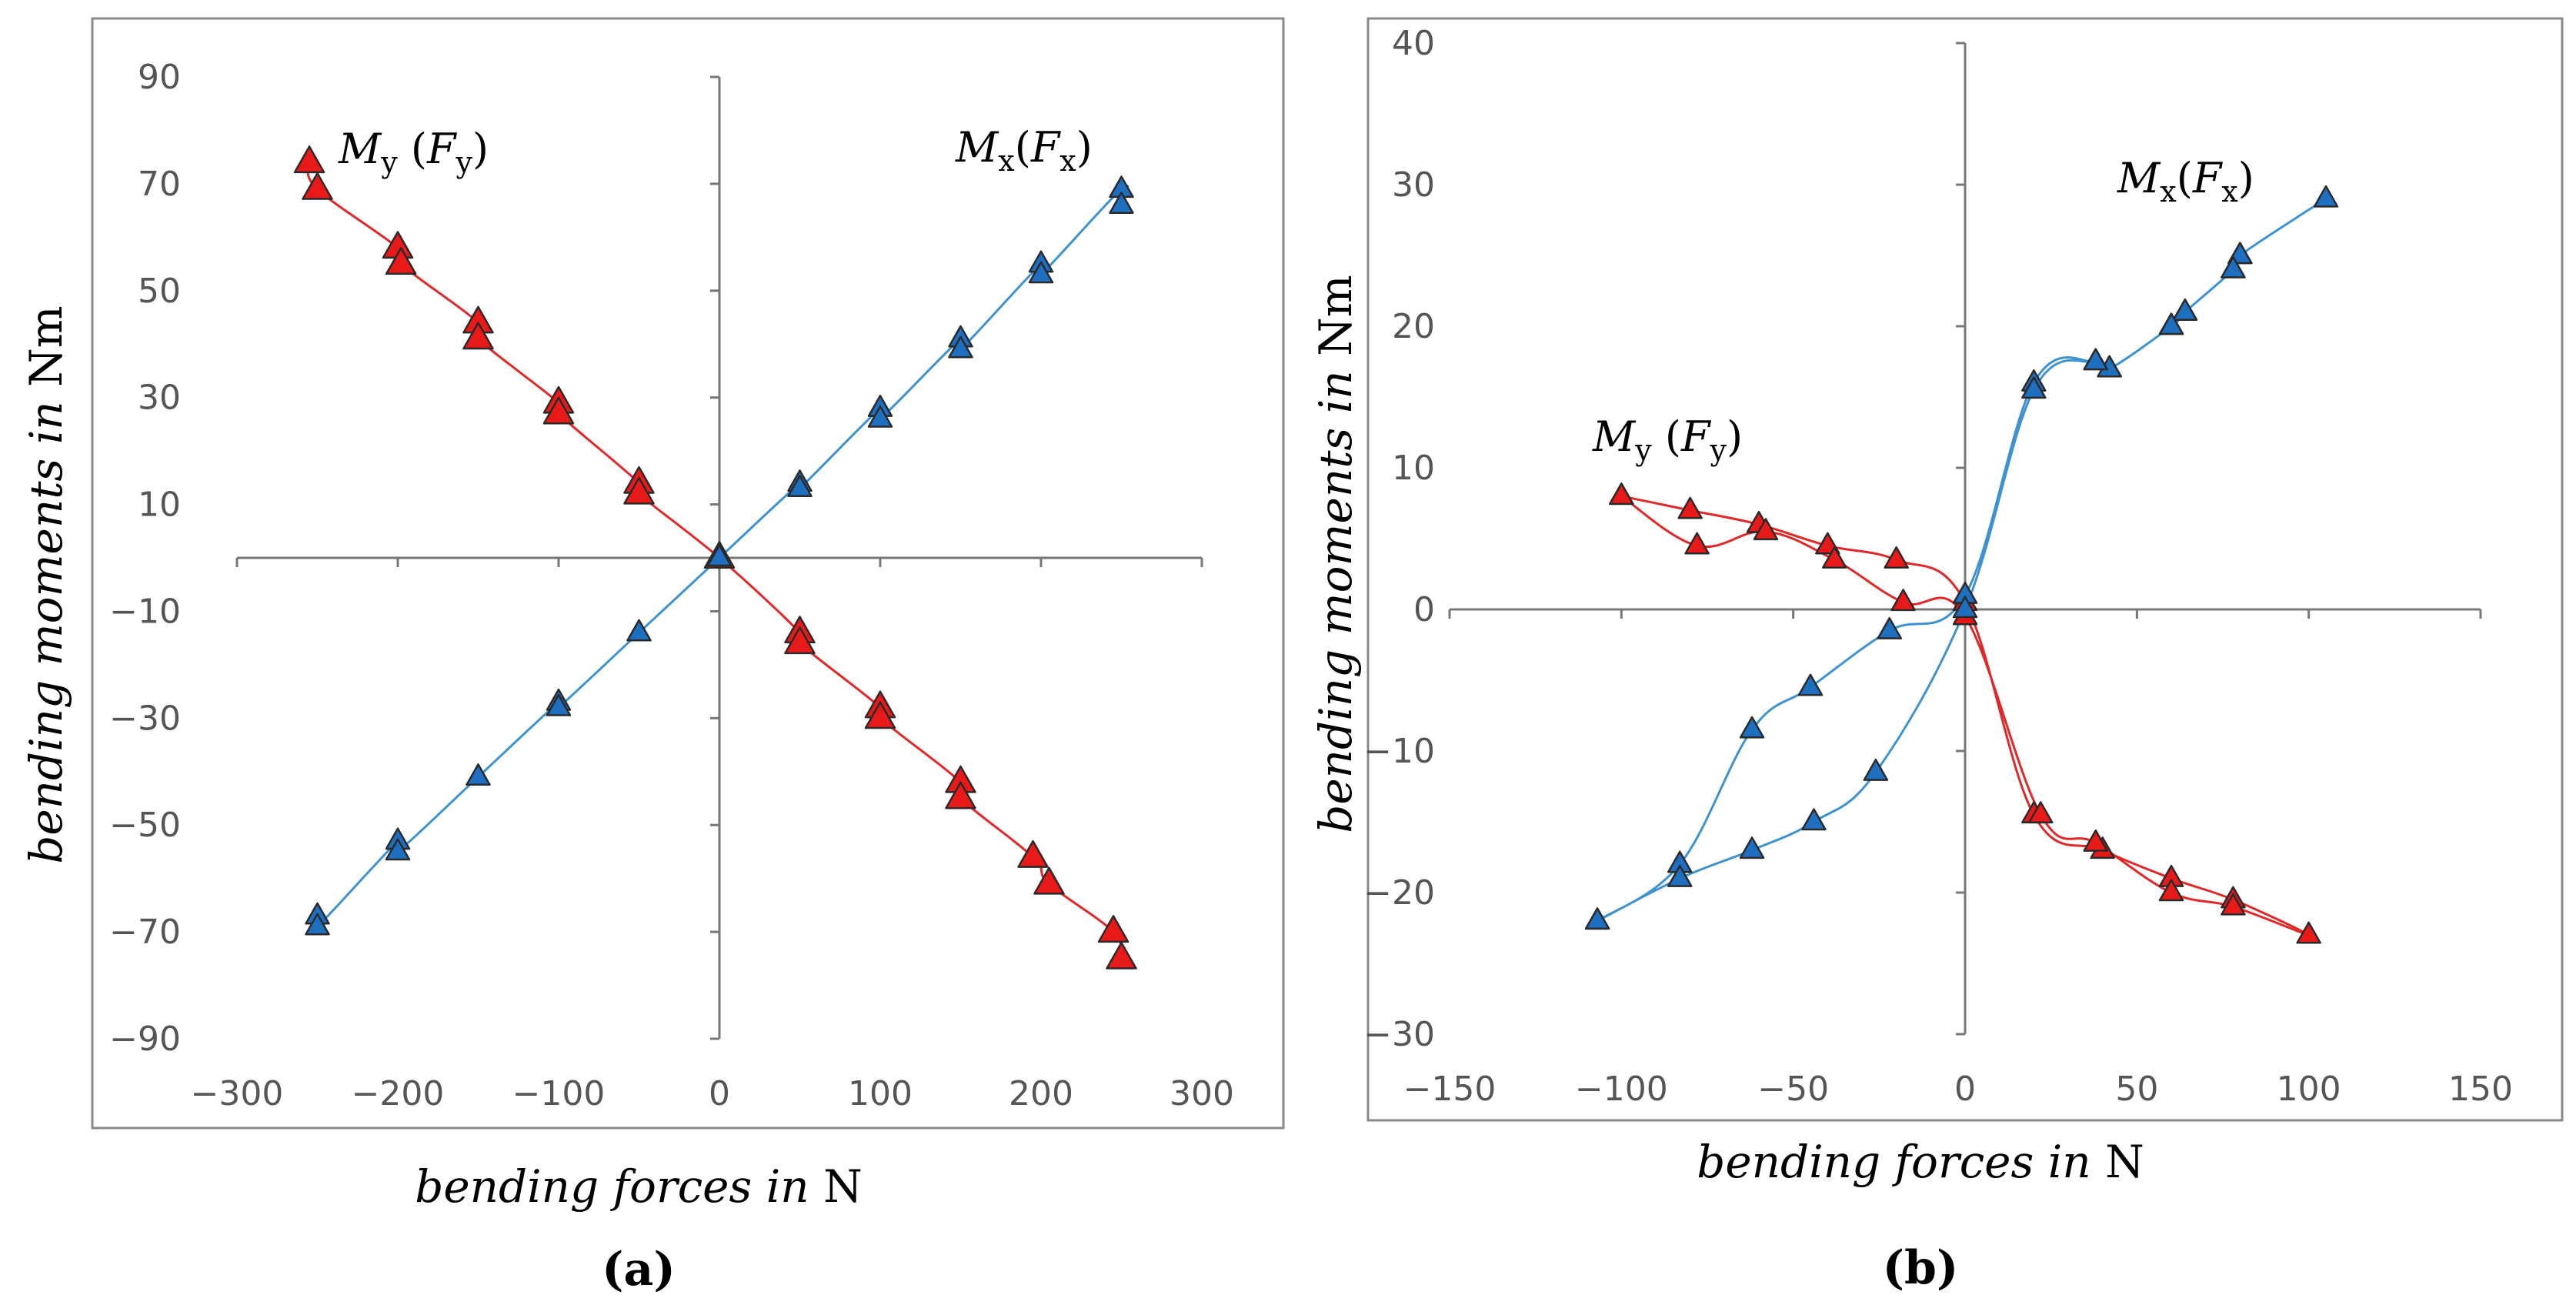 The width and height of the screenshot is (2576, 1305). What do you see at coordinates (1668, 439) in the screenshot?
I see `panel-b-series-label-my: My (Fy)` at bounding box center [1668, 439].